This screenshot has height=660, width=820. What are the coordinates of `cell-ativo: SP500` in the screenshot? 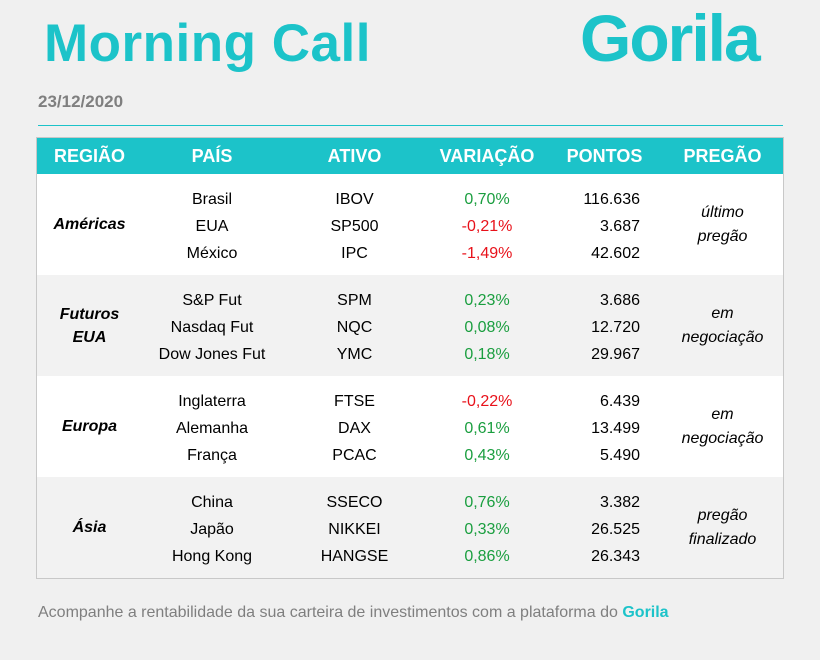 It's located at (354, 226).